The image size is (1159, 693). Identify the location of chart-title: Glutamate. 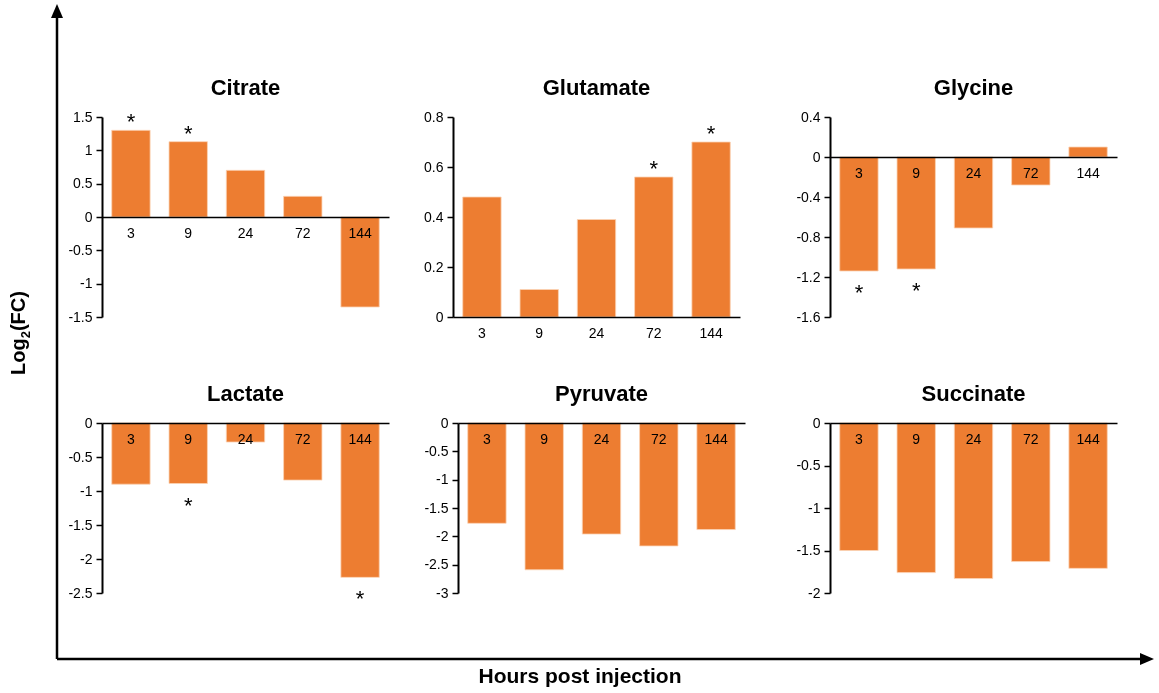
(596, 87).